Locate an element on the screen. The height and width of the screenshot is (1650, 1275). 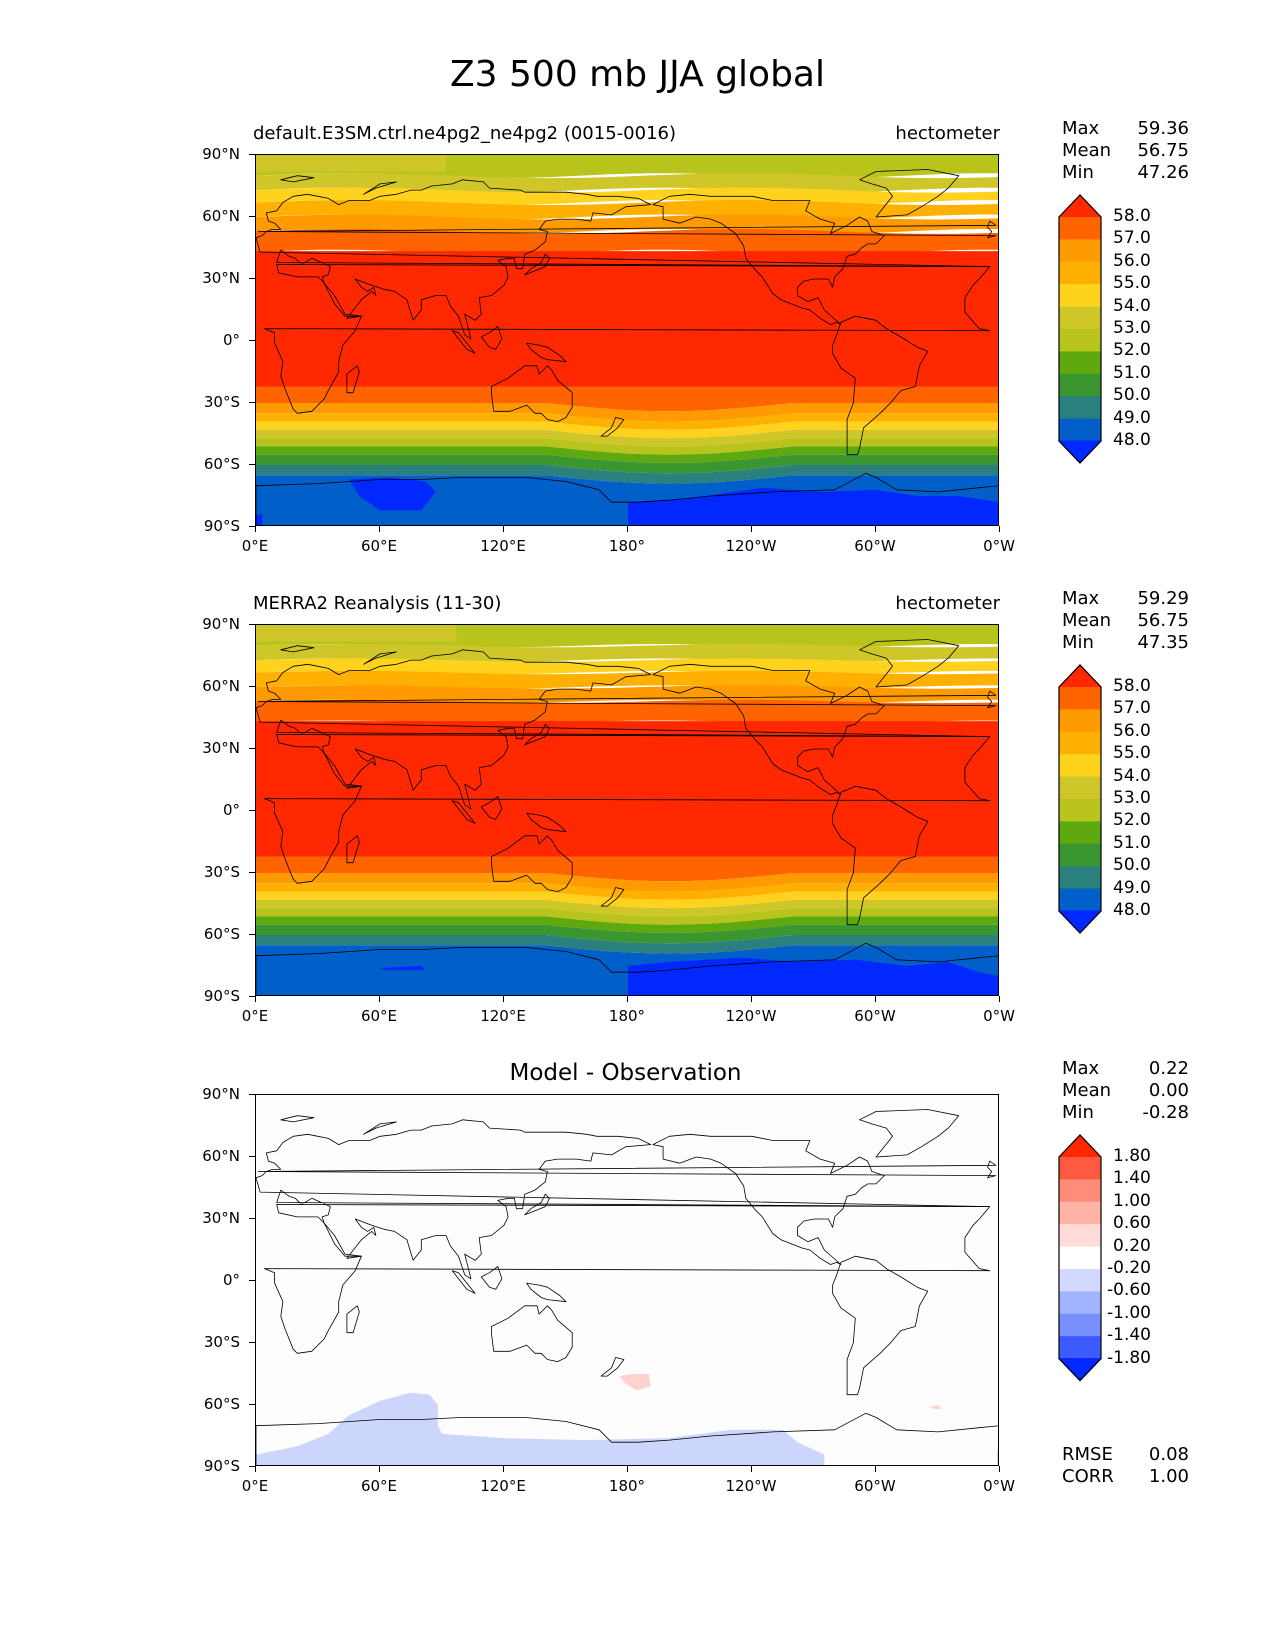
lon-tick-label: 0°E is located at coordinates (255, 1486).